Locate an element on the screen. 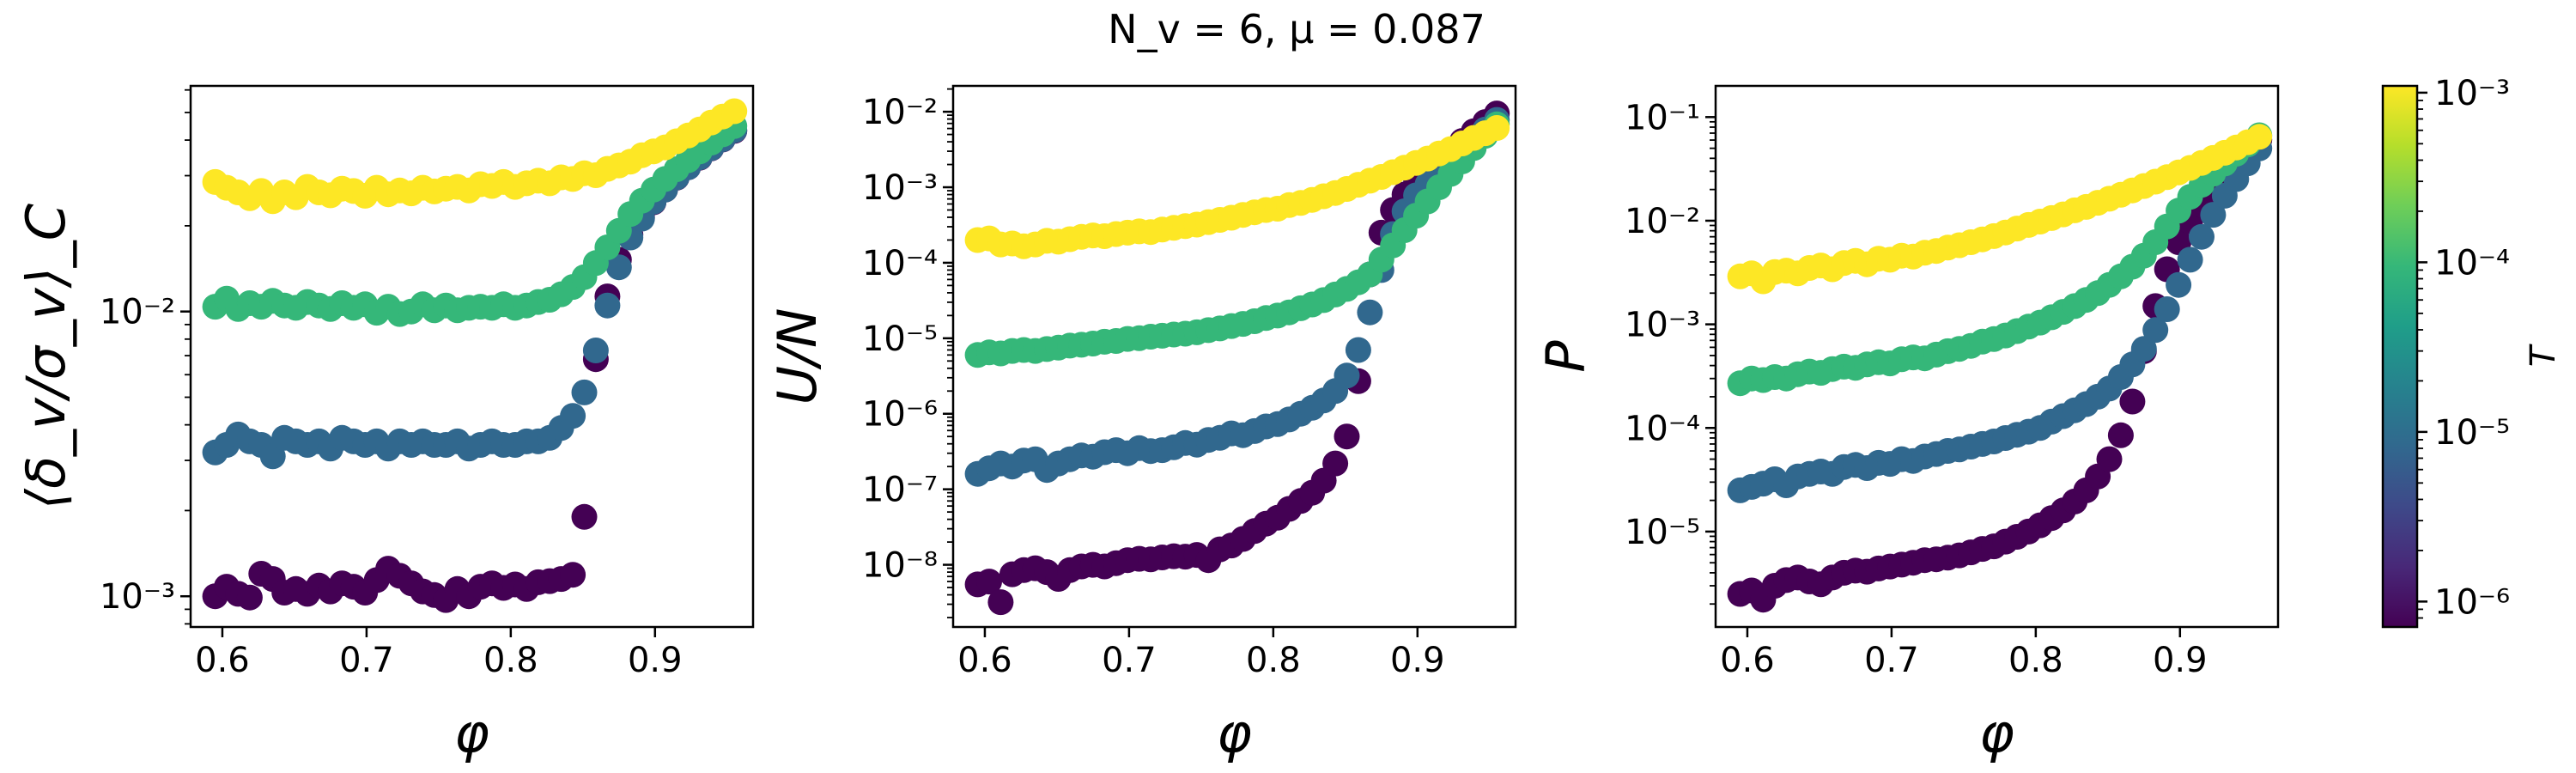 The height and width of the screenshot is (773, 2576). x-axis-2: 0.6 0.7 0.8 0.9 is located at coordinates (1201, 653).